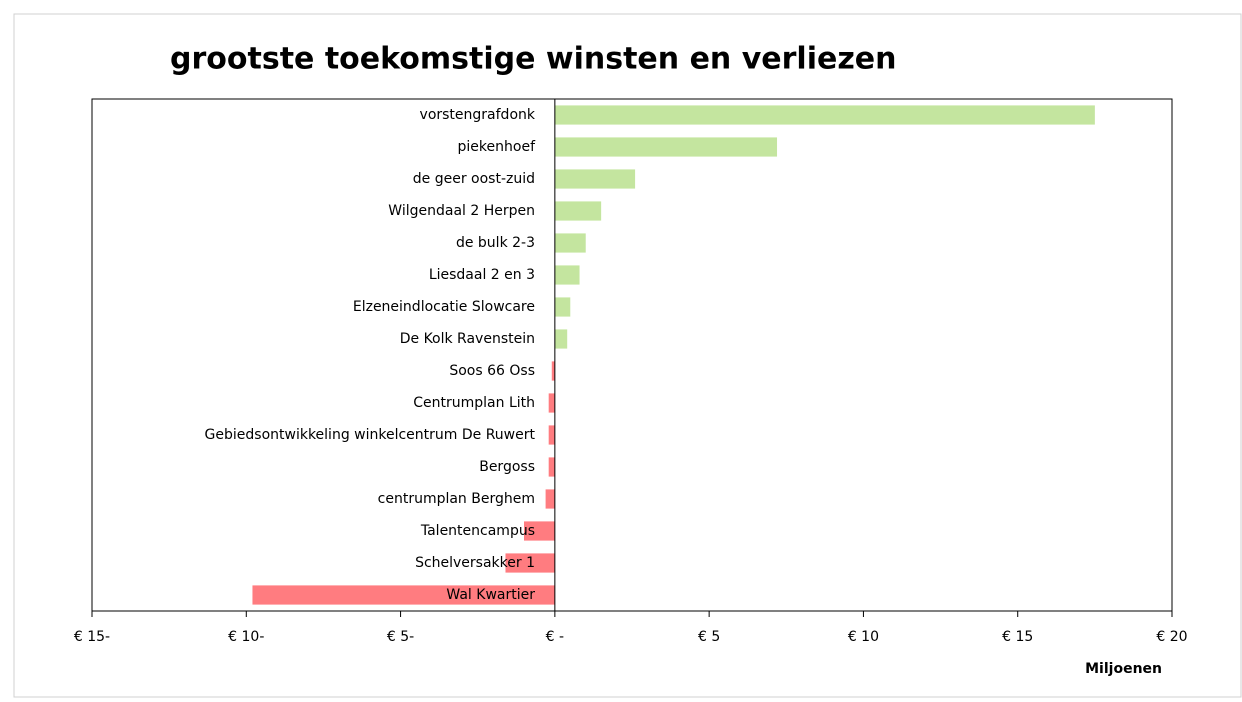 The height and width of the screenshot is (702, 1242). I want to click on x-tick-label: € 15-, so click(92, 637).